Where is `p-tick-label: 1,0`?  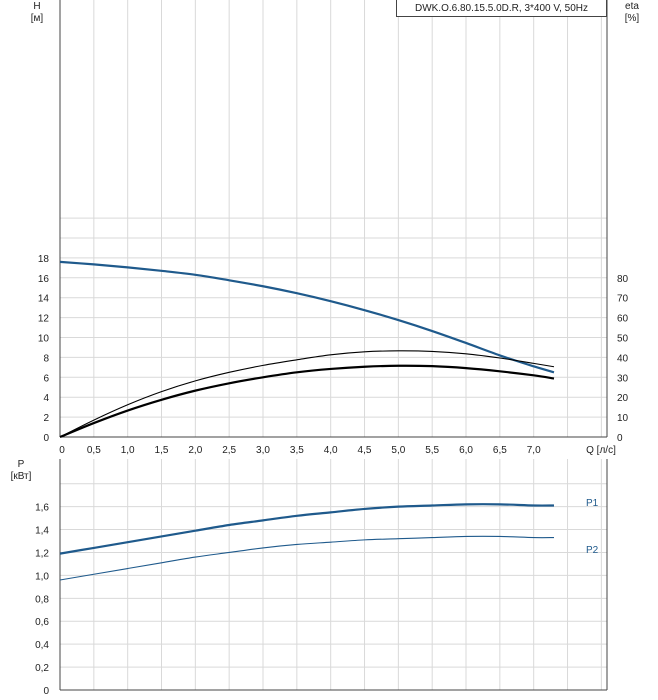
p-tick-label: 1,0 is located at coordinates (42, 576).